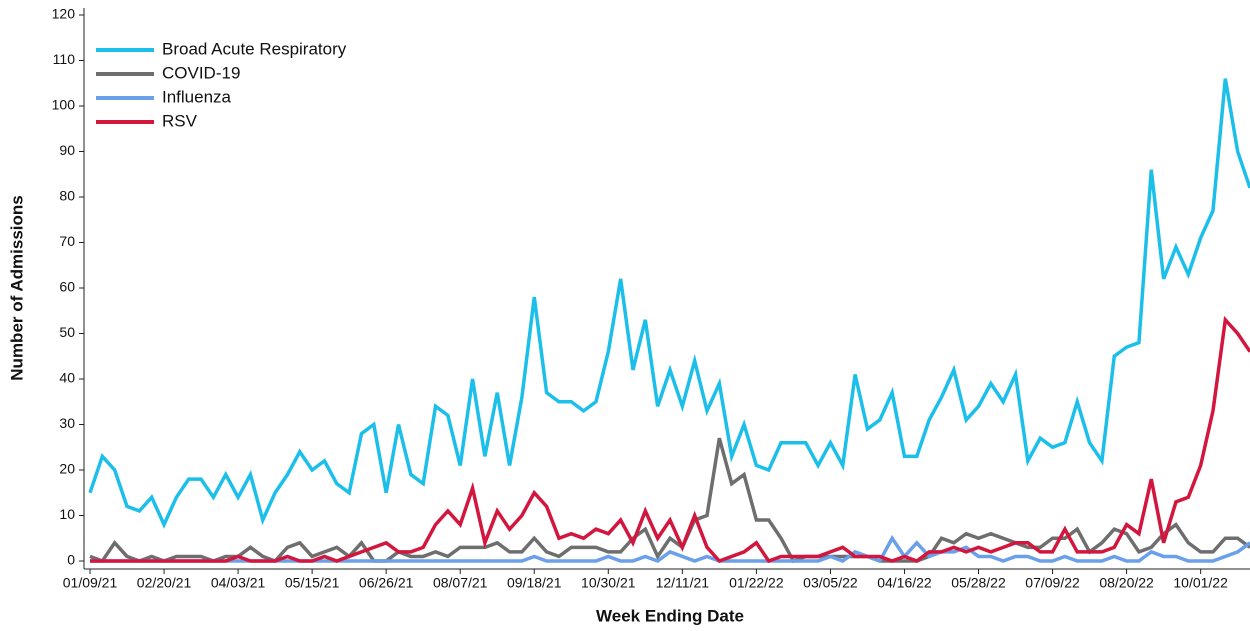  What do you see at coordinates (67, 287) in the screenshot?
I see `y-tick-label: 60` at bounding box center [67, 287].